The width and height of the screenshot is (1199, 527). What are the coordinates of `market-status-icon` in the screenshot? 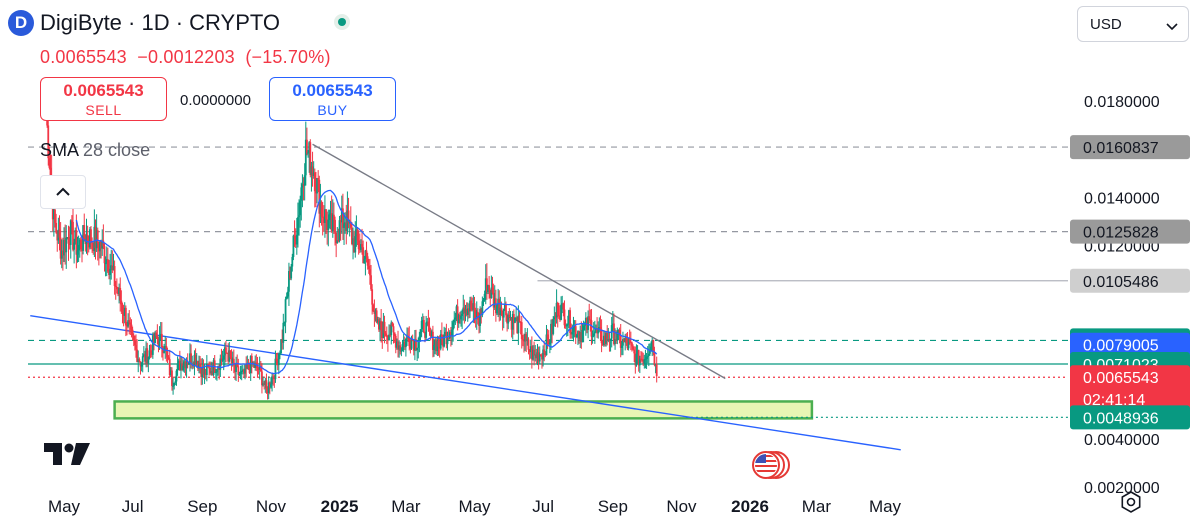 It's located at (342, 22).